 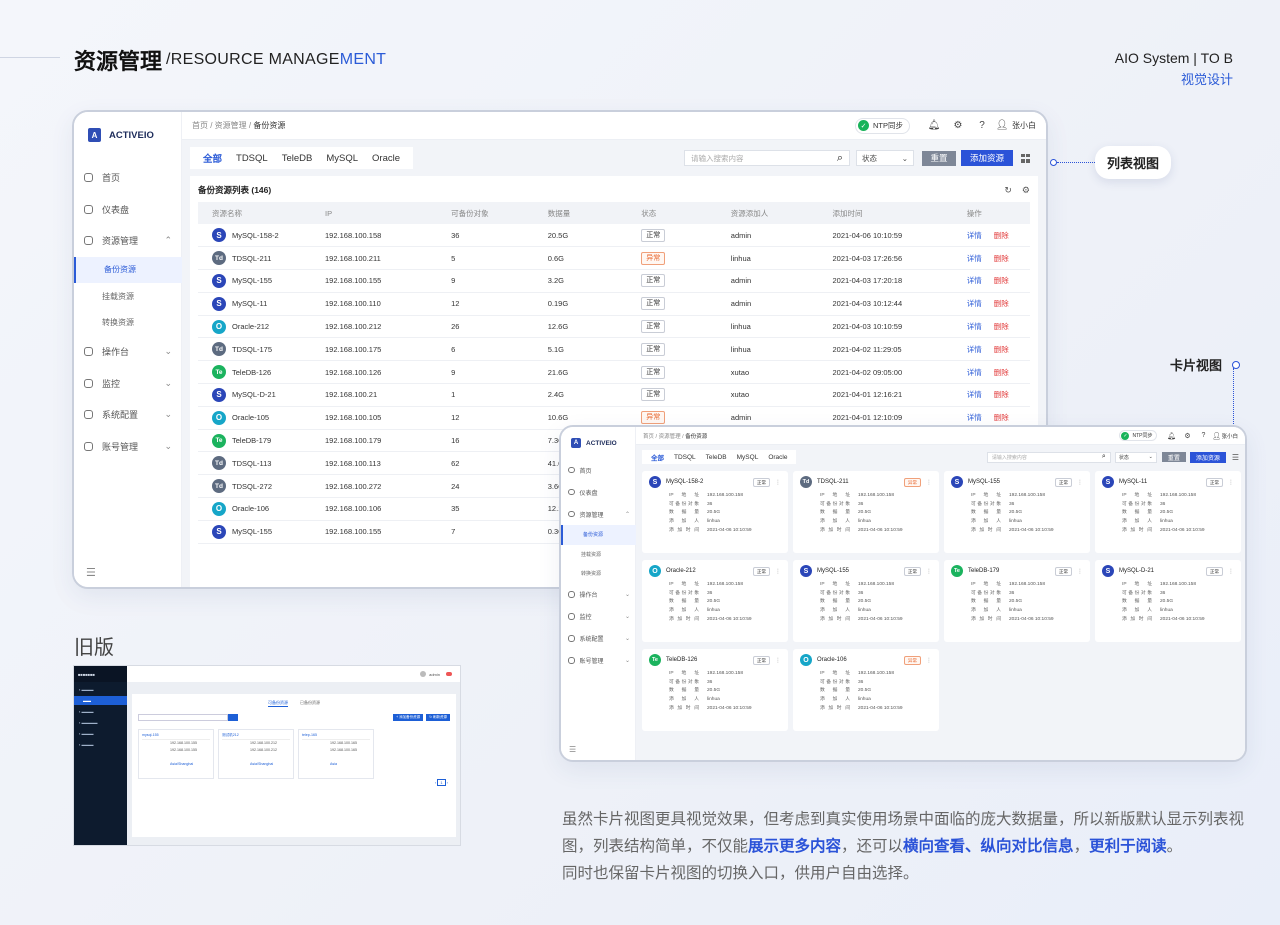 What do you see at coordinates (1008, 189) in the screenshot?
I see `refresh-icon: ↻` at bounding box center [1008, 189].